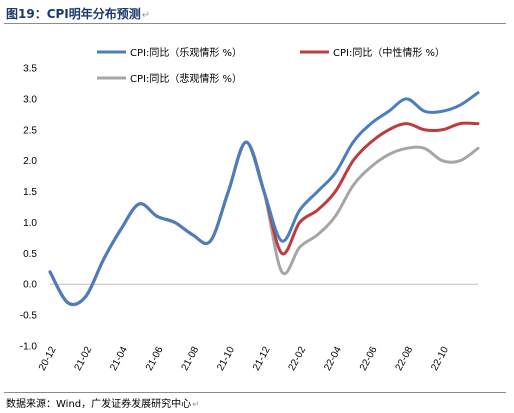  What do you see at coordinates (298, 359) in the screenshot?
I see `x-tick-label: 22-02` at bounding box center [298, 359].